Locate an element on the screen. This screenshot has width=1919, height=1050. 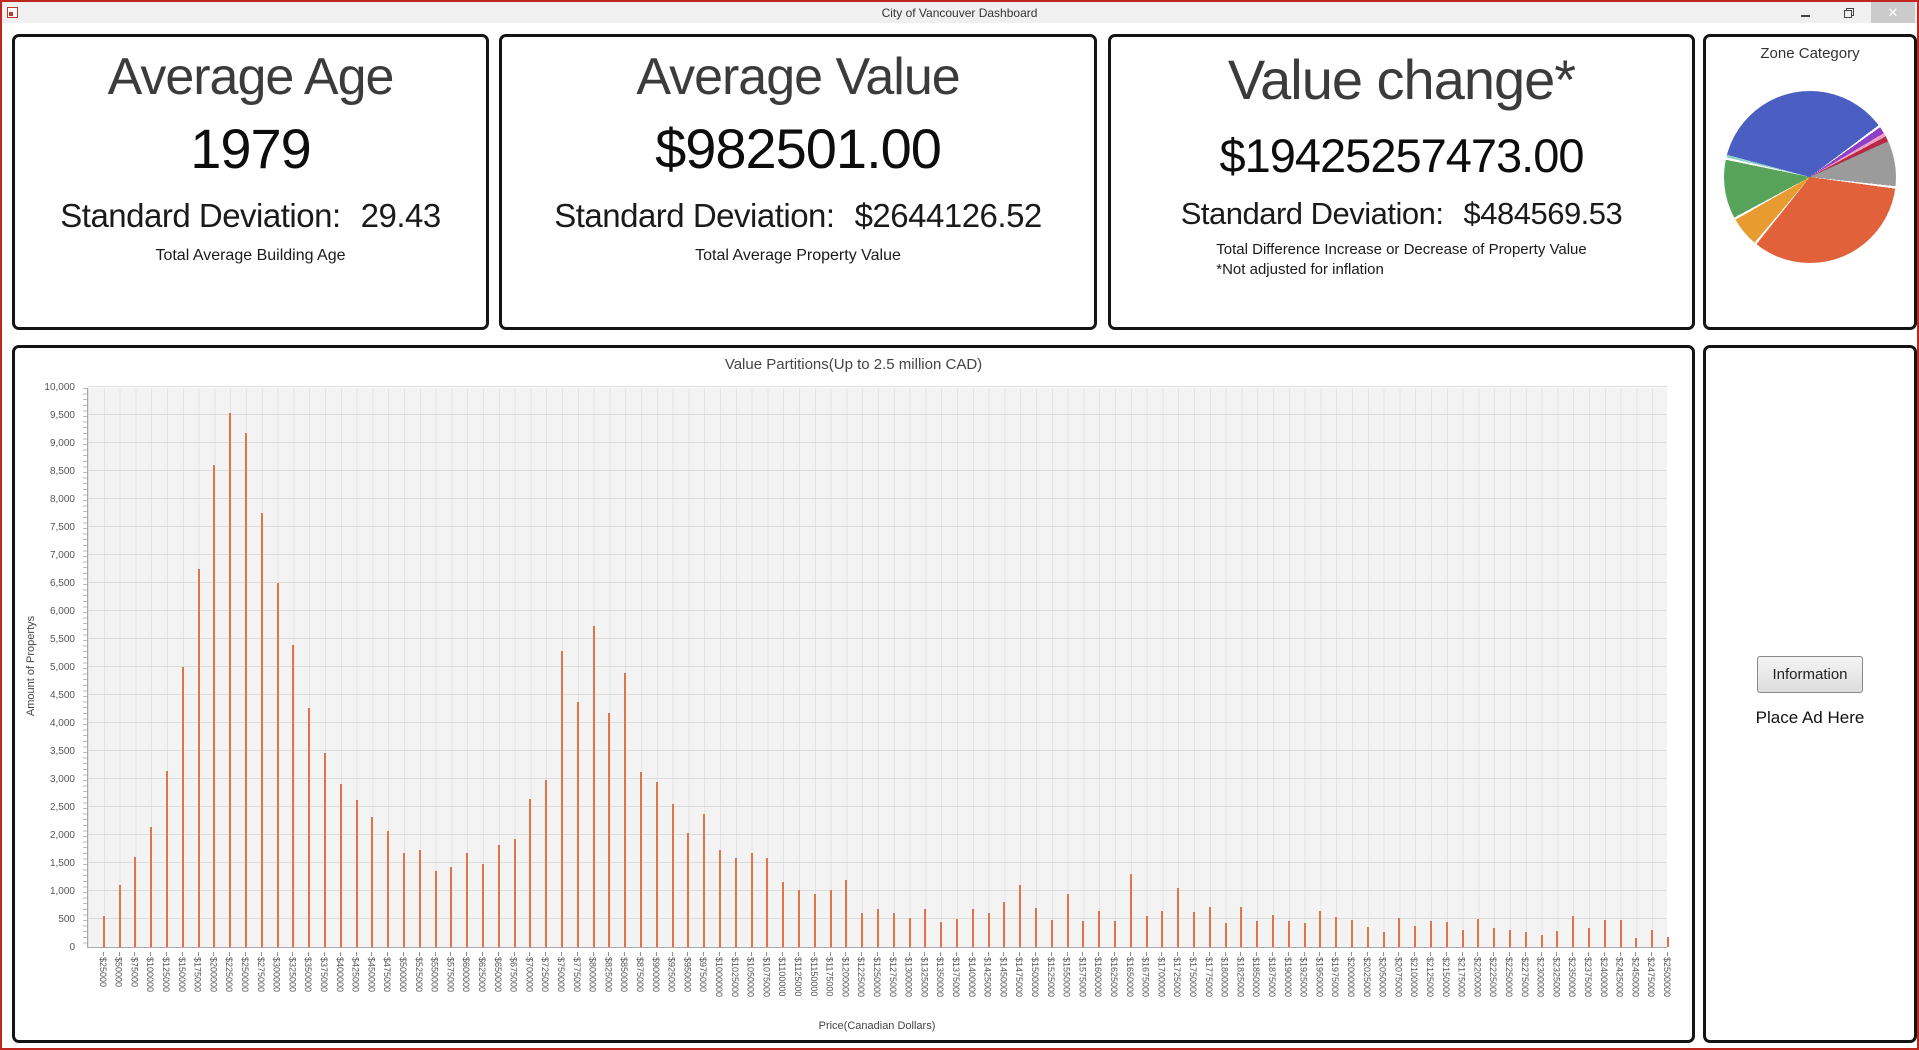
x-tick-label: $100000 is located at coordinates (150, 975).